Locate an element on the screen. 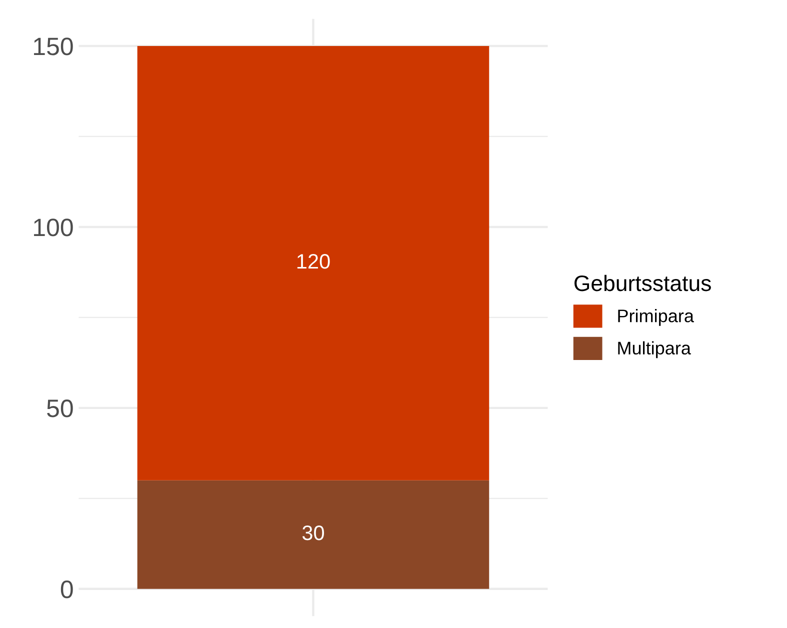 This screenshot has height=628, width=787. y-tick-label: 100 is located at coordinates (53, 227).